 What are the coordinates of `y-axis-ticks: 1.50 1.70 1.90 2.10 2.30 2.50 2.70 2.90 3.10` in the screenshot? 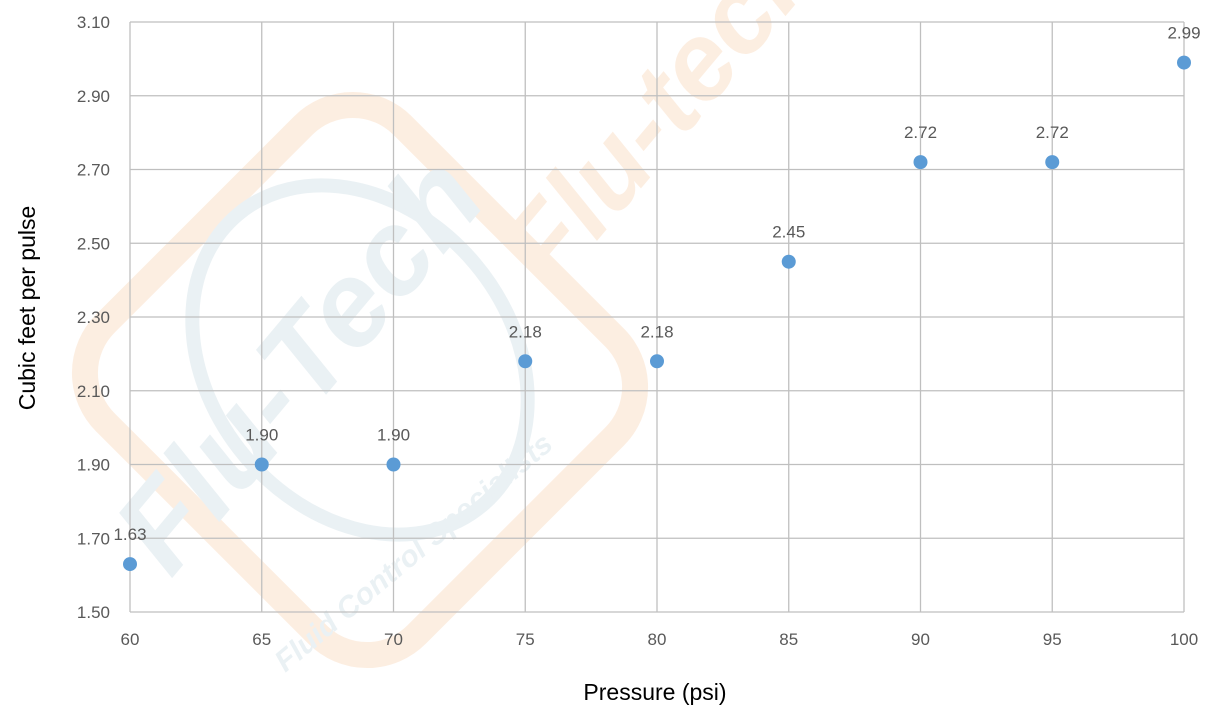 It's located at (93, 317).